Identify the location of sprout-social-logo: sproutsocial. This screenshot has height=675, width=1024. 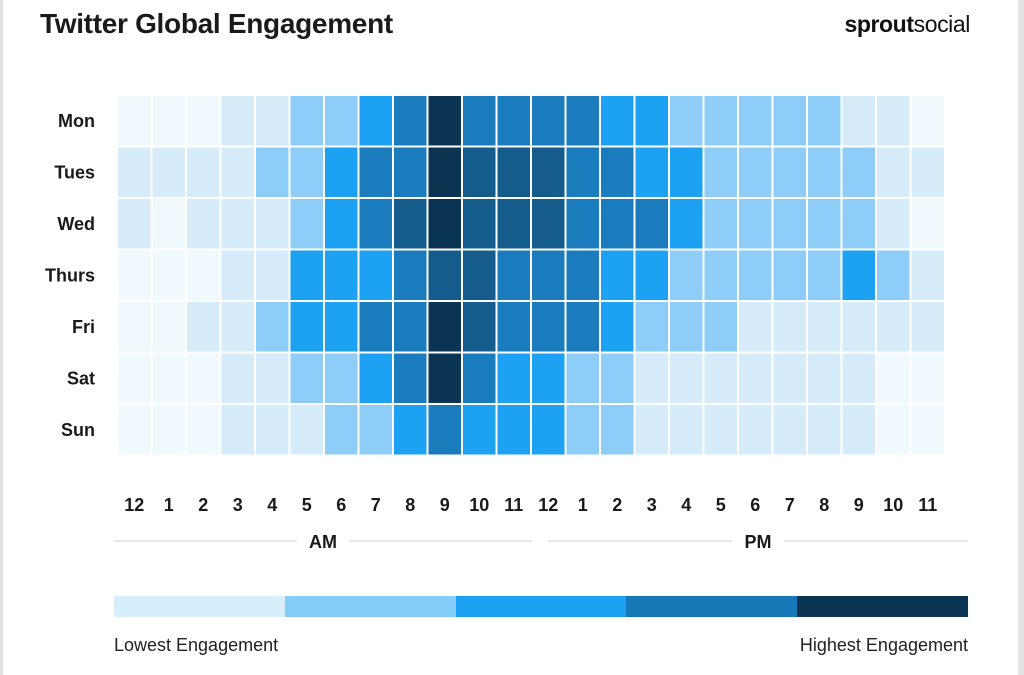
(907, 24).